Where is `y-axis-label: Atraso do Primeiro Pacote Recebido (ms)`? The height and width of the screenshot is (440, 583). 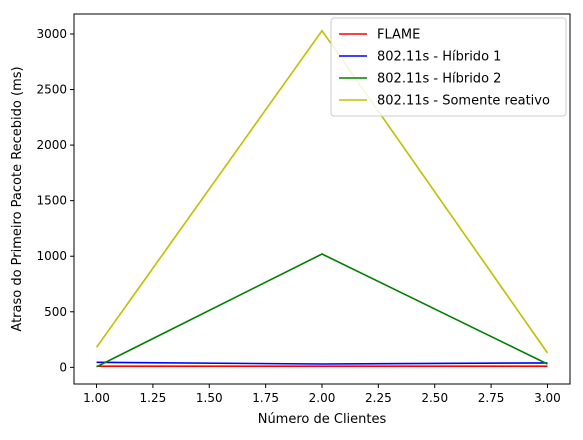
y-axis-label: Atraso do Primeiro Pacote Recebido (ms) is located at coordinates (17, 198).